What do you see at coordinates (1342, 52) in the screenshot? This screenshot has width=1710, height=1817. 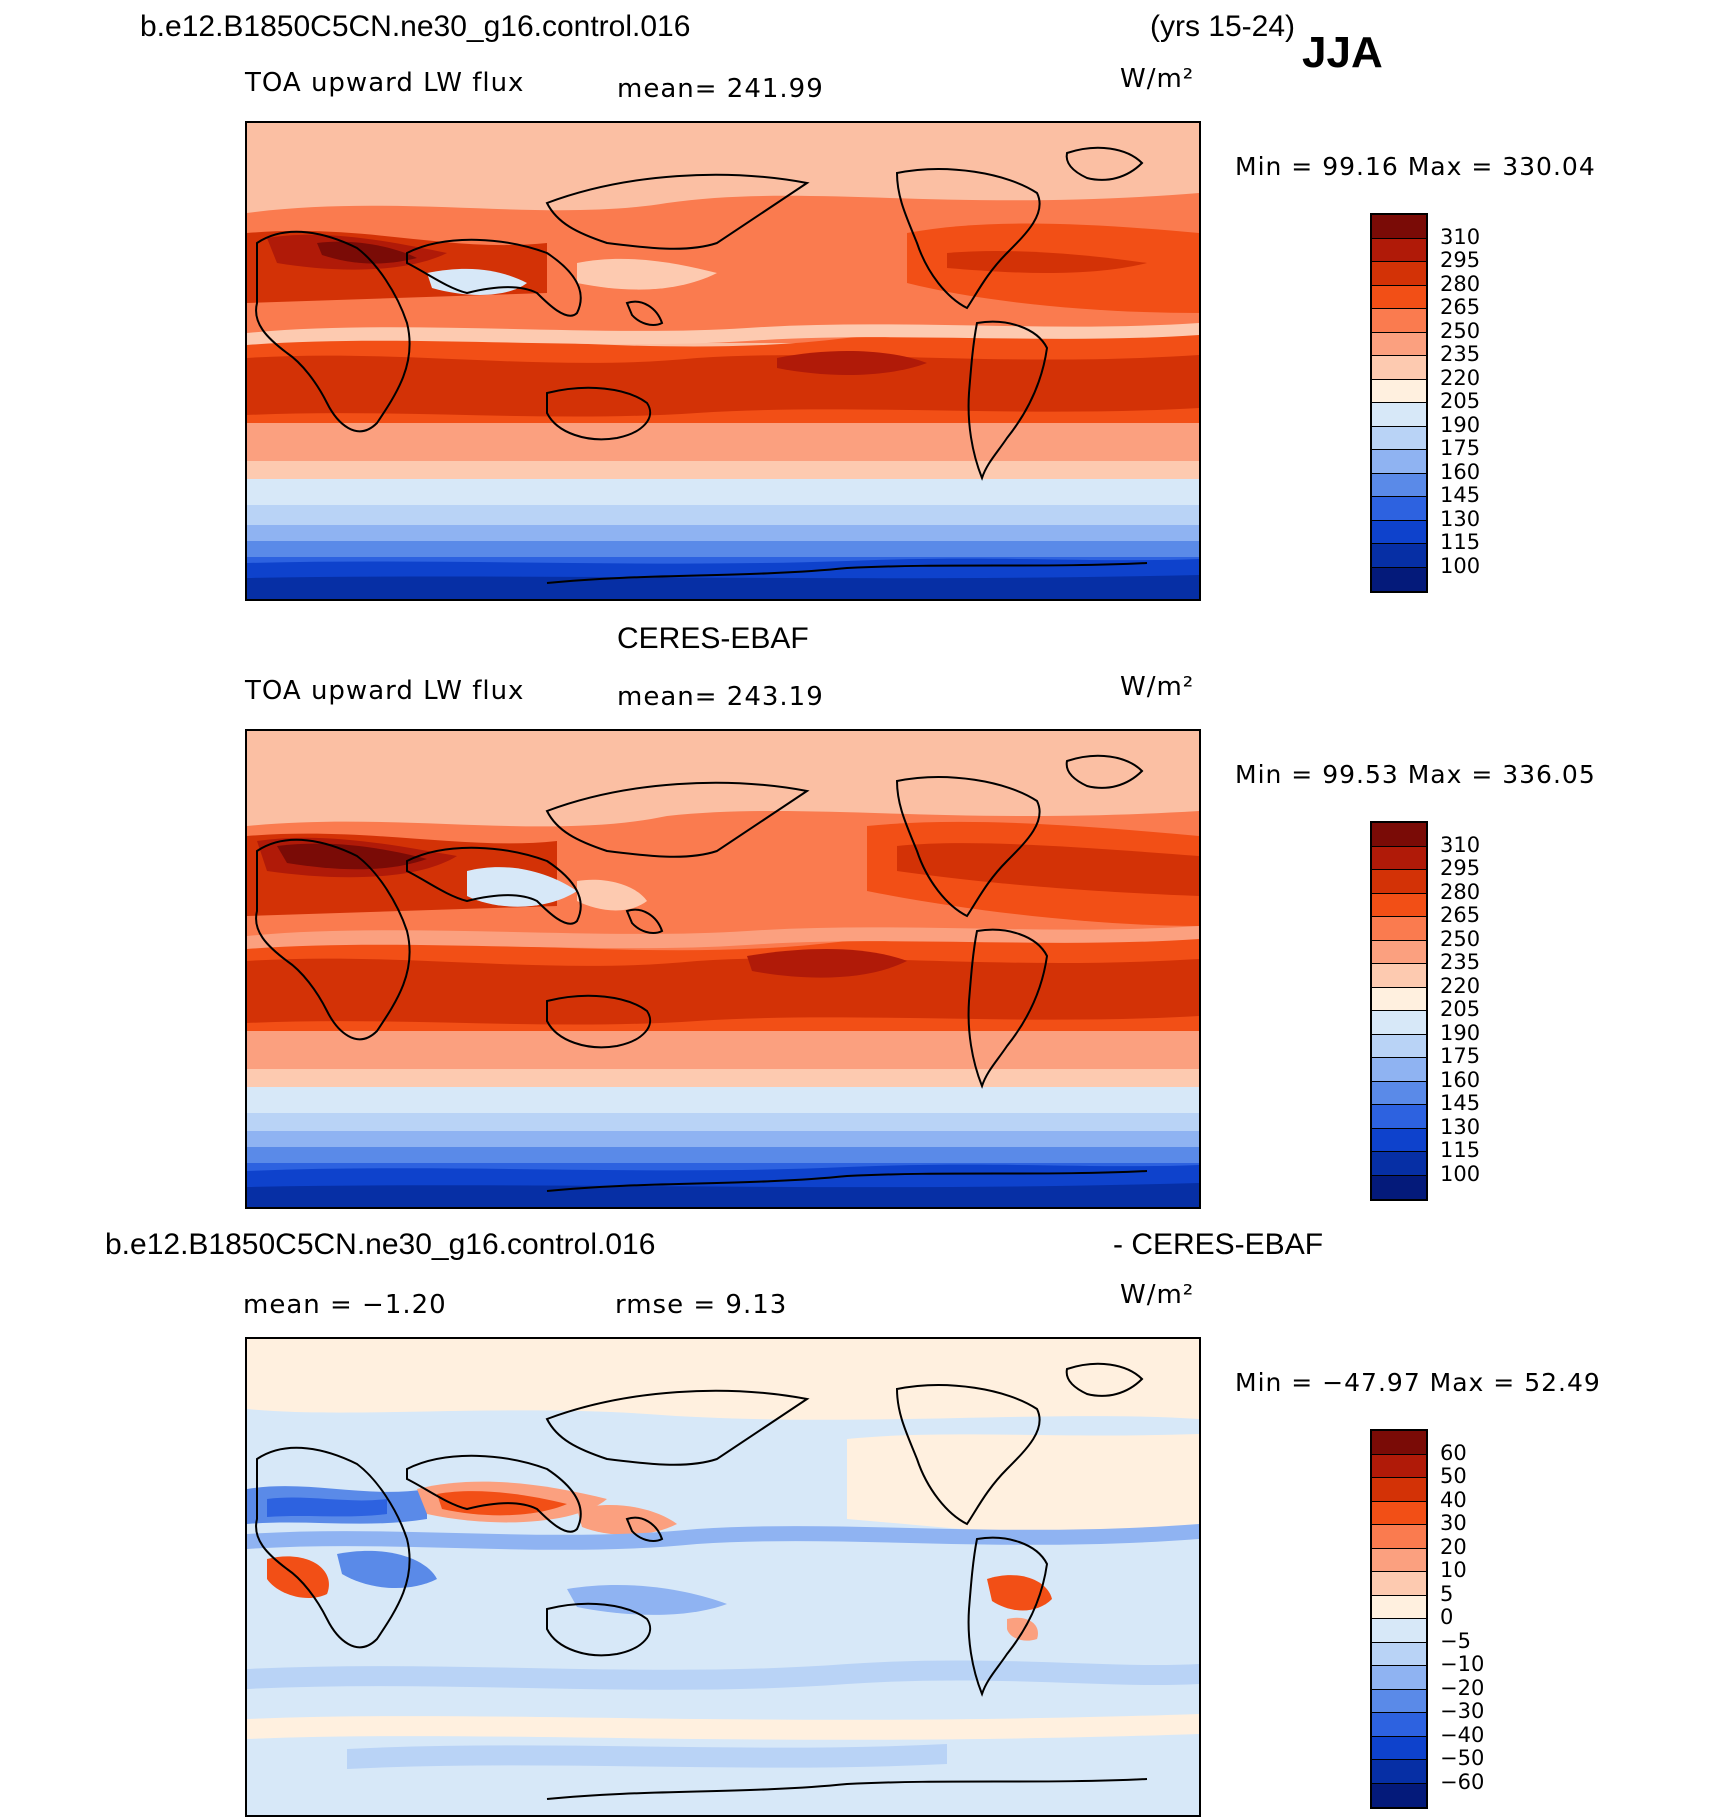 I see `season-label: JJA` at bounding box center [1342, 52].